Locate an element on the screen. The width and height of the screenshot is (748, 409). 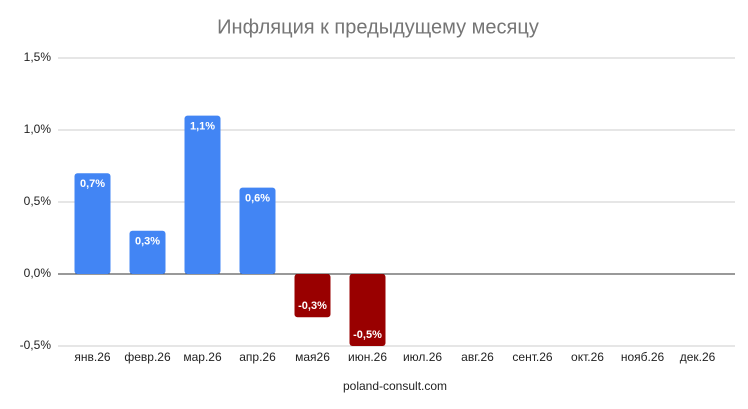
y-tick-label: 0,0% is located at coordinates (38, 273).